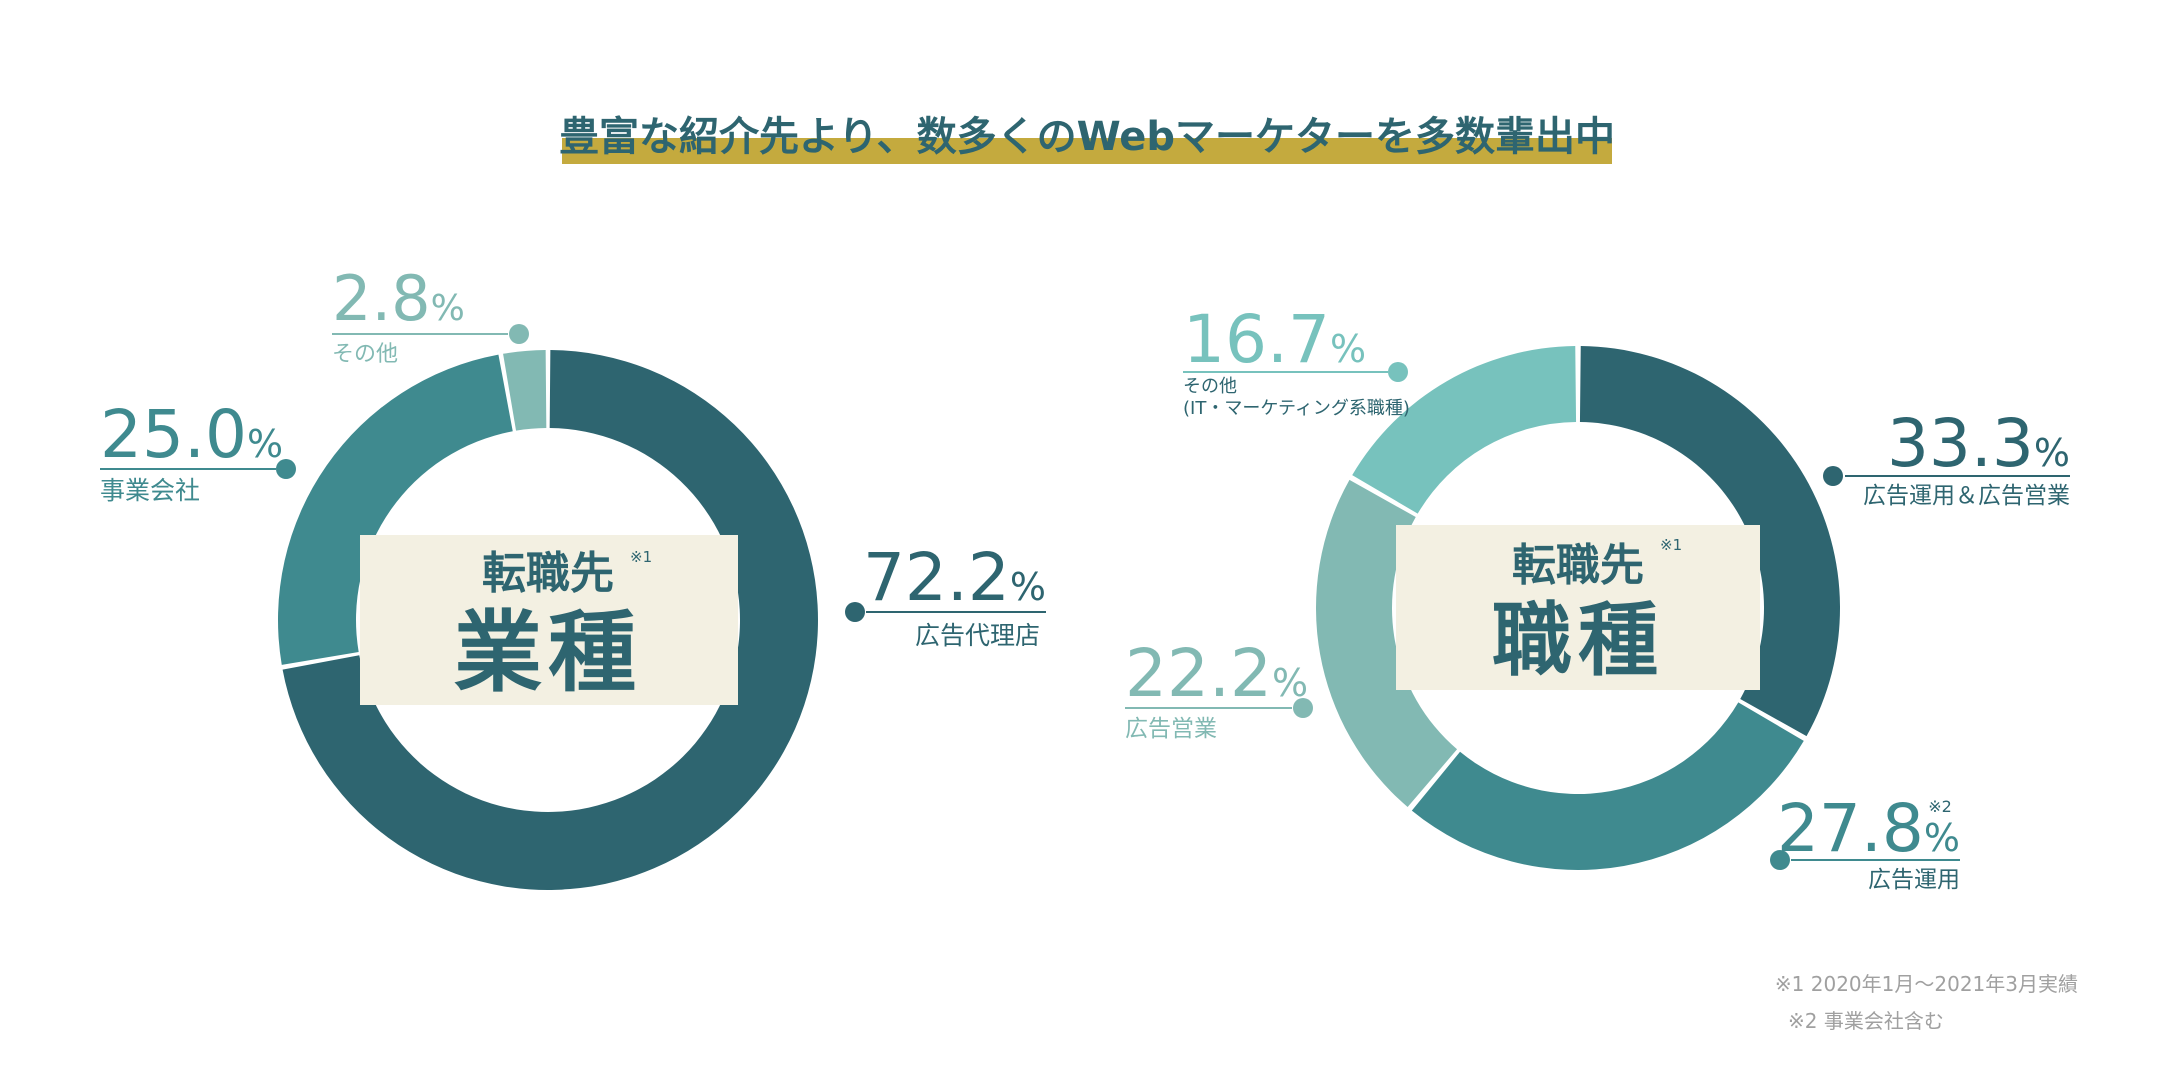 The image size is (2160, 1073). What do you see at coordinates (954, 577) in the screenshot?
I see `data-label-value: 72.2%` at bounding box center [954, 577].